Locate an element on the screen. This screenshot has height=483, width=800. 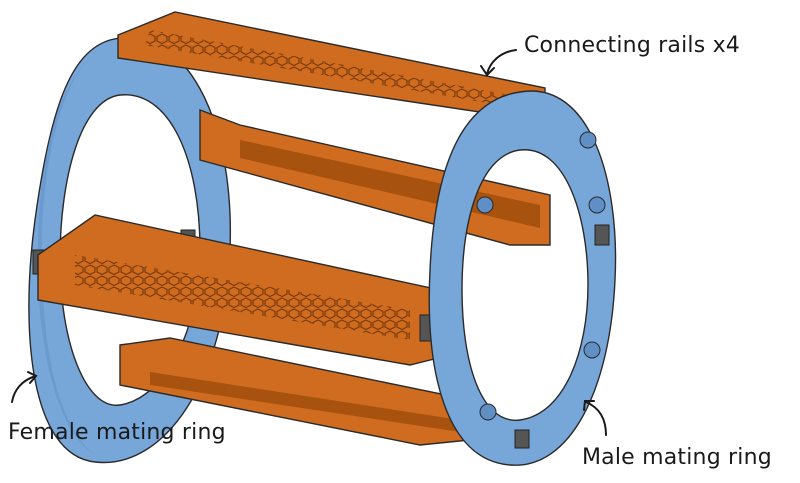
arrow-rails-icon is located at coordinates (498, 63).